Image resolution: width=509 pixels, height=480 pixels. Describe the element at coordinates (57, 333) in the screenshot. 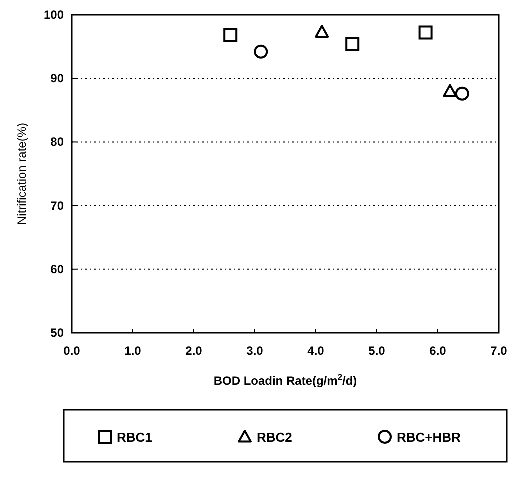

I see `y-tick-label: 50` at that location.